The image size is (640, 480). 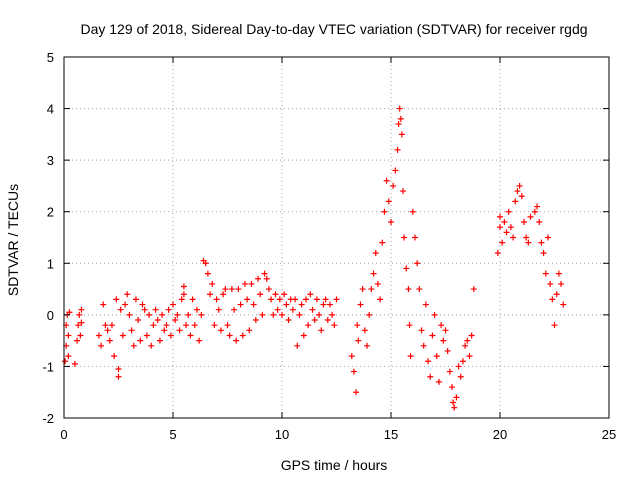 What do you see at coordinates (50, 57) in the screenshot?
I see `y-tick-label: 5` at bounding box center [50, 57].